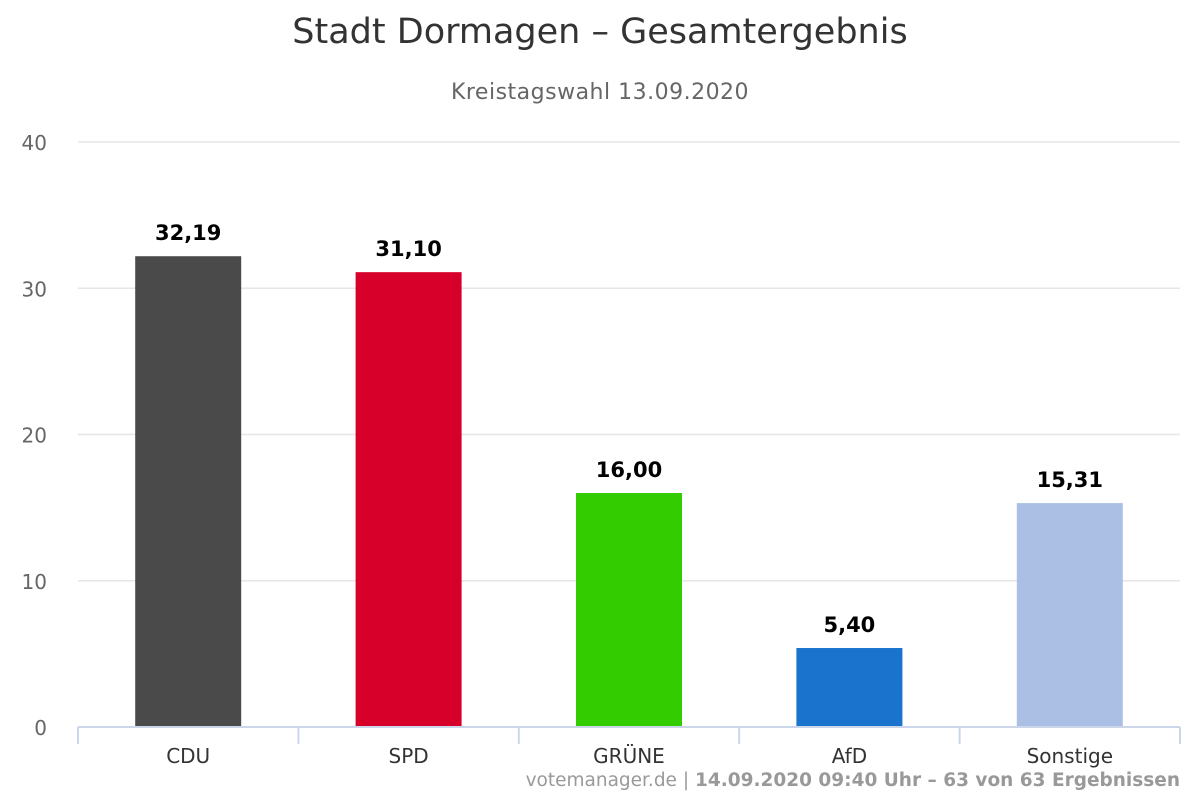 The image size is (1200, 800). I want to click on bar-afd, so click(849, 687).